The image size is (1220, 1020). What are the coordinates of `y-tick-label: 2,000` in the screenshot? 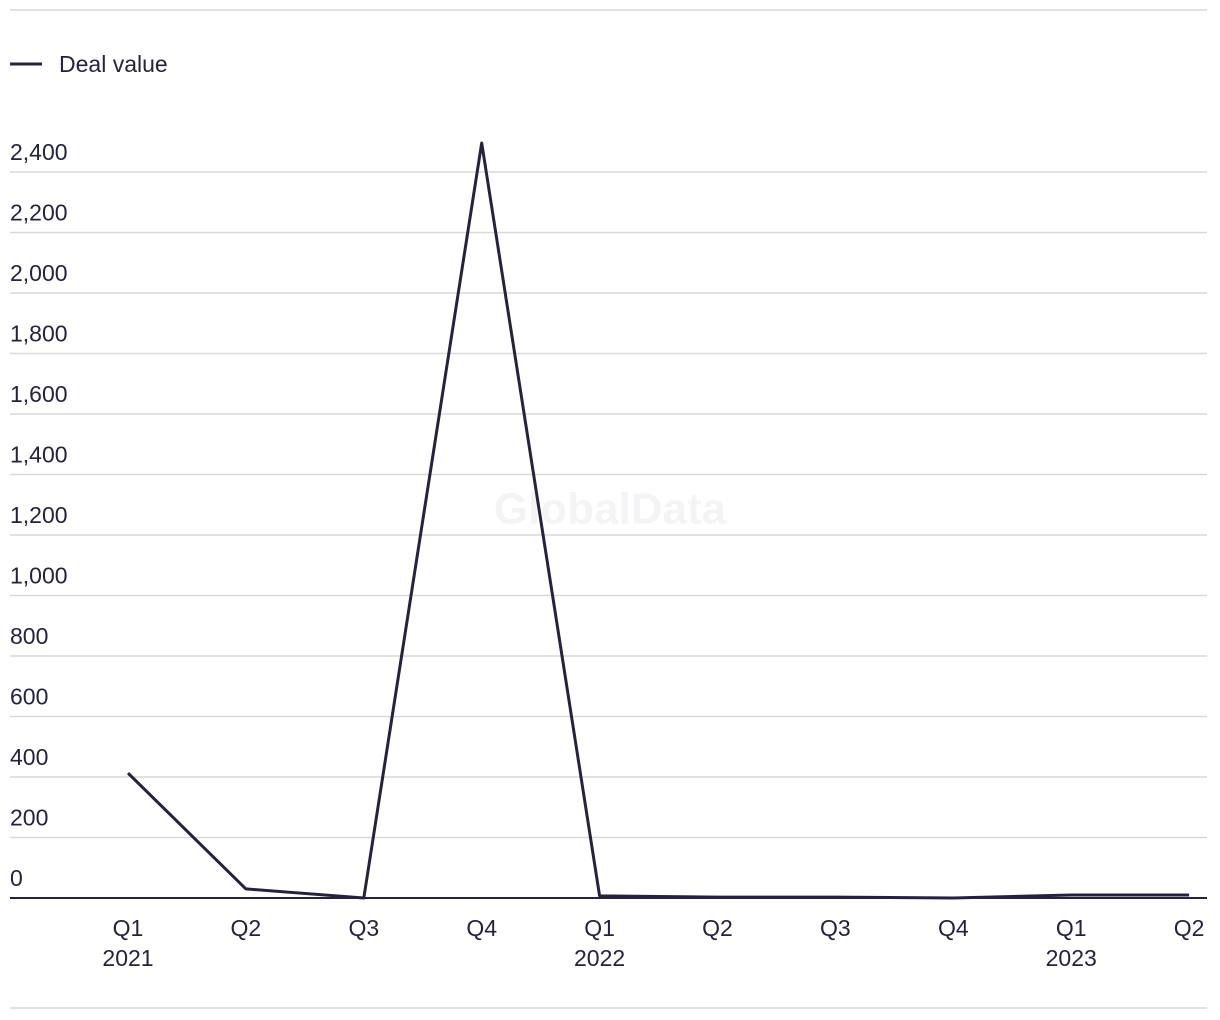 It's located at (39, 273).